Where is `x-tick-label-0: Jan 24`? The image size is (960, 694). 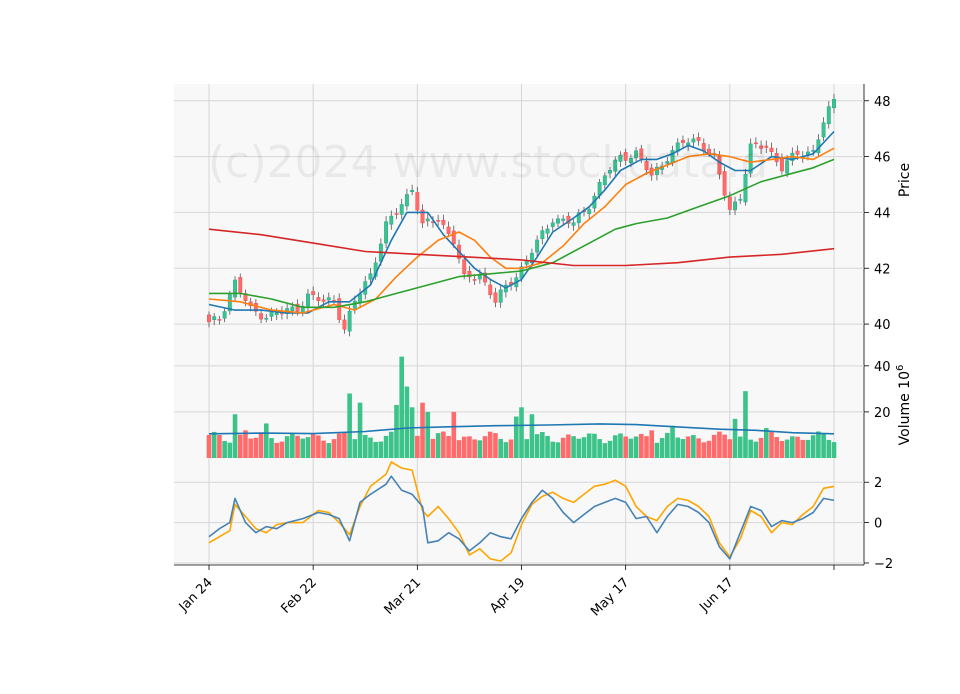
x-tick-label-0: Jan 24 is located at coordinates (196, 595).